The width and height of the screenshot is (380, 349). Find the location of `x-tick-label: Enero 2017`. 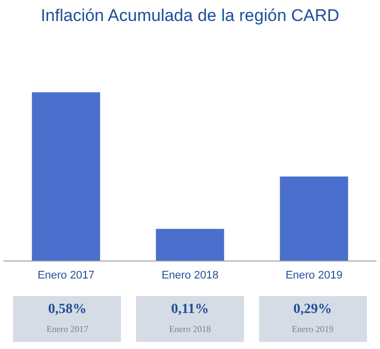

x-tick-label: Enero 2017 is located at coordinates (66, 275).